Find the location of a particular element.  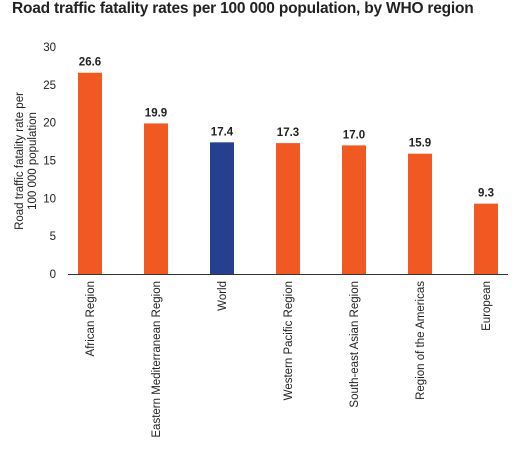

x-tick-label: Eastern Mediterranean Region is located at coordinates (157, 359).